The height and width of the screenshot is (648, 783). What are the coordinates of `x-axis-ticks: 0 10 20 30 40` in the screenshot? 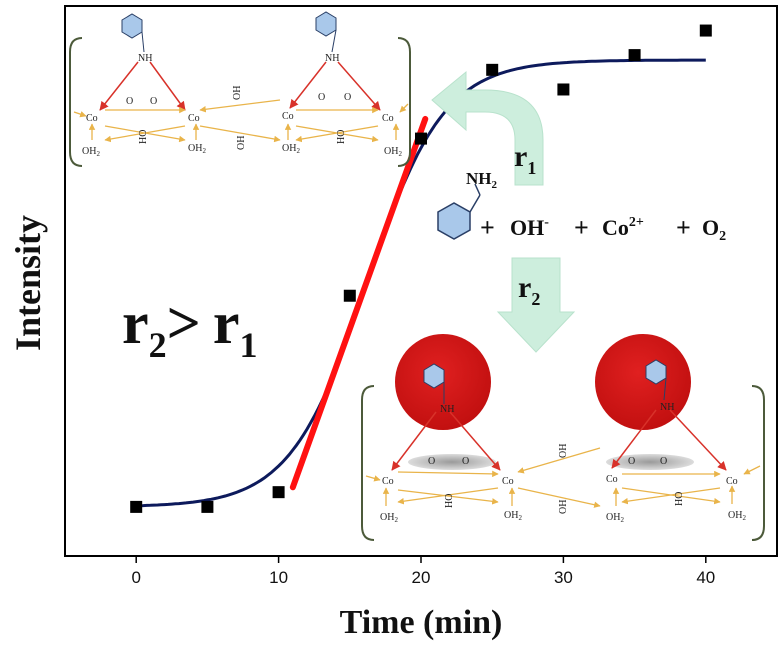 It's located at (423, 571).